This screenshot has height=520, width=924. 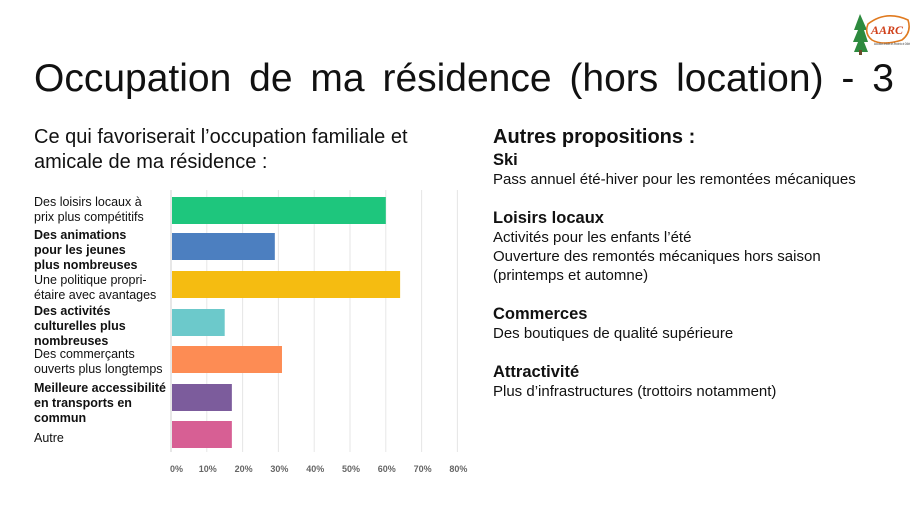 What do you see at coordinates (386, 469) in the screenshot?
I see `x-tick-label: 60%` at bounding box center [386, 469].